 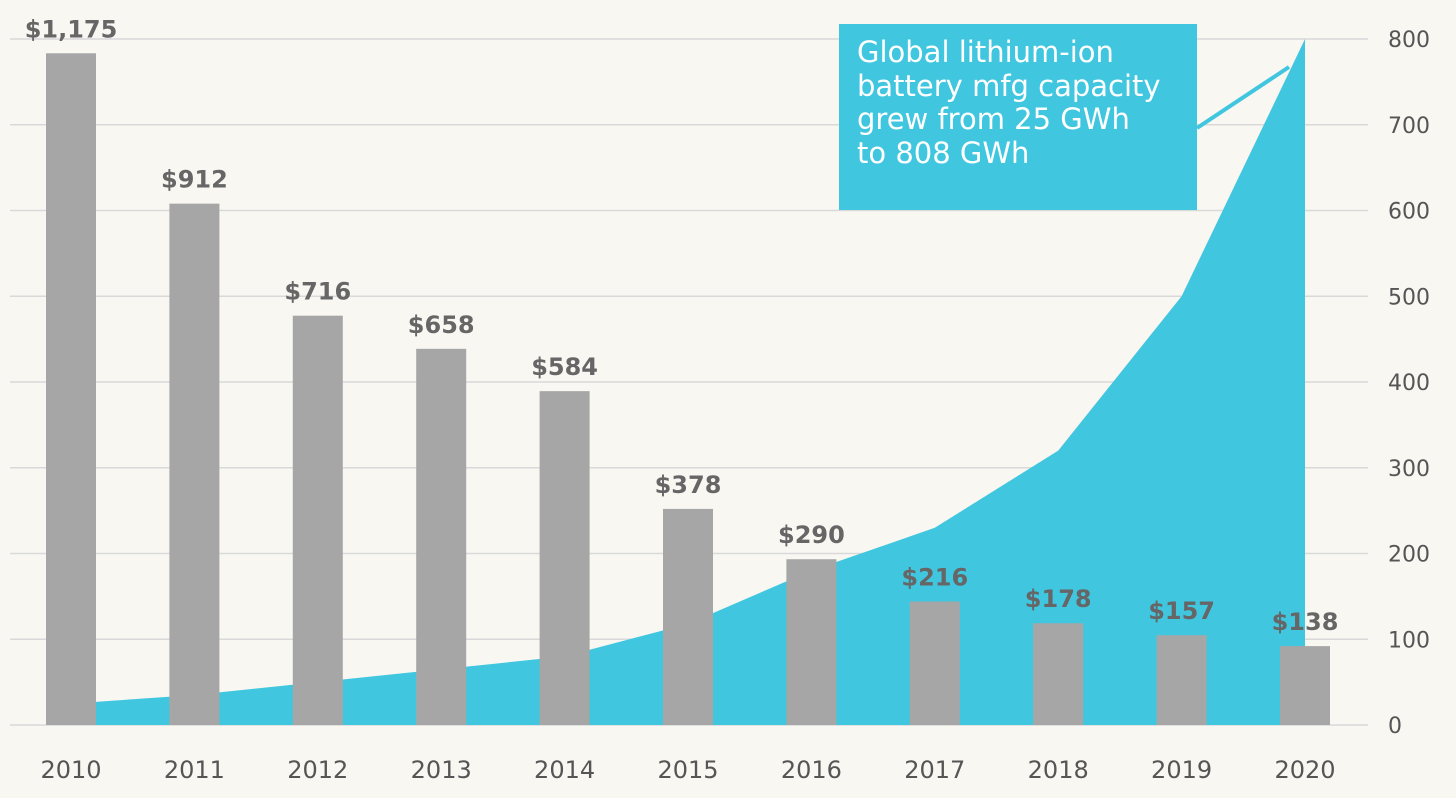 I want to click on annotation-line-4: to 808 GWh, so click(x=943, y=152).